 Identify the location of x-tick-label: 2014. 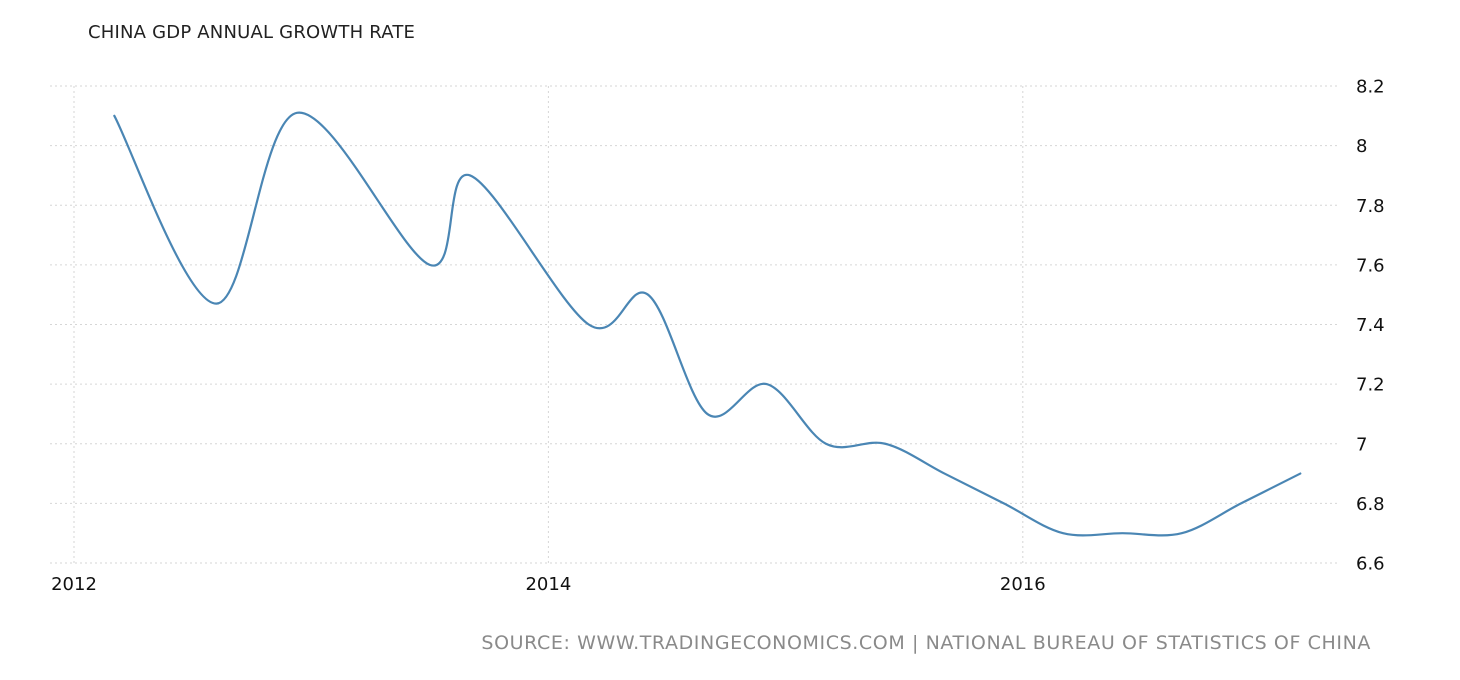
(548, 584).